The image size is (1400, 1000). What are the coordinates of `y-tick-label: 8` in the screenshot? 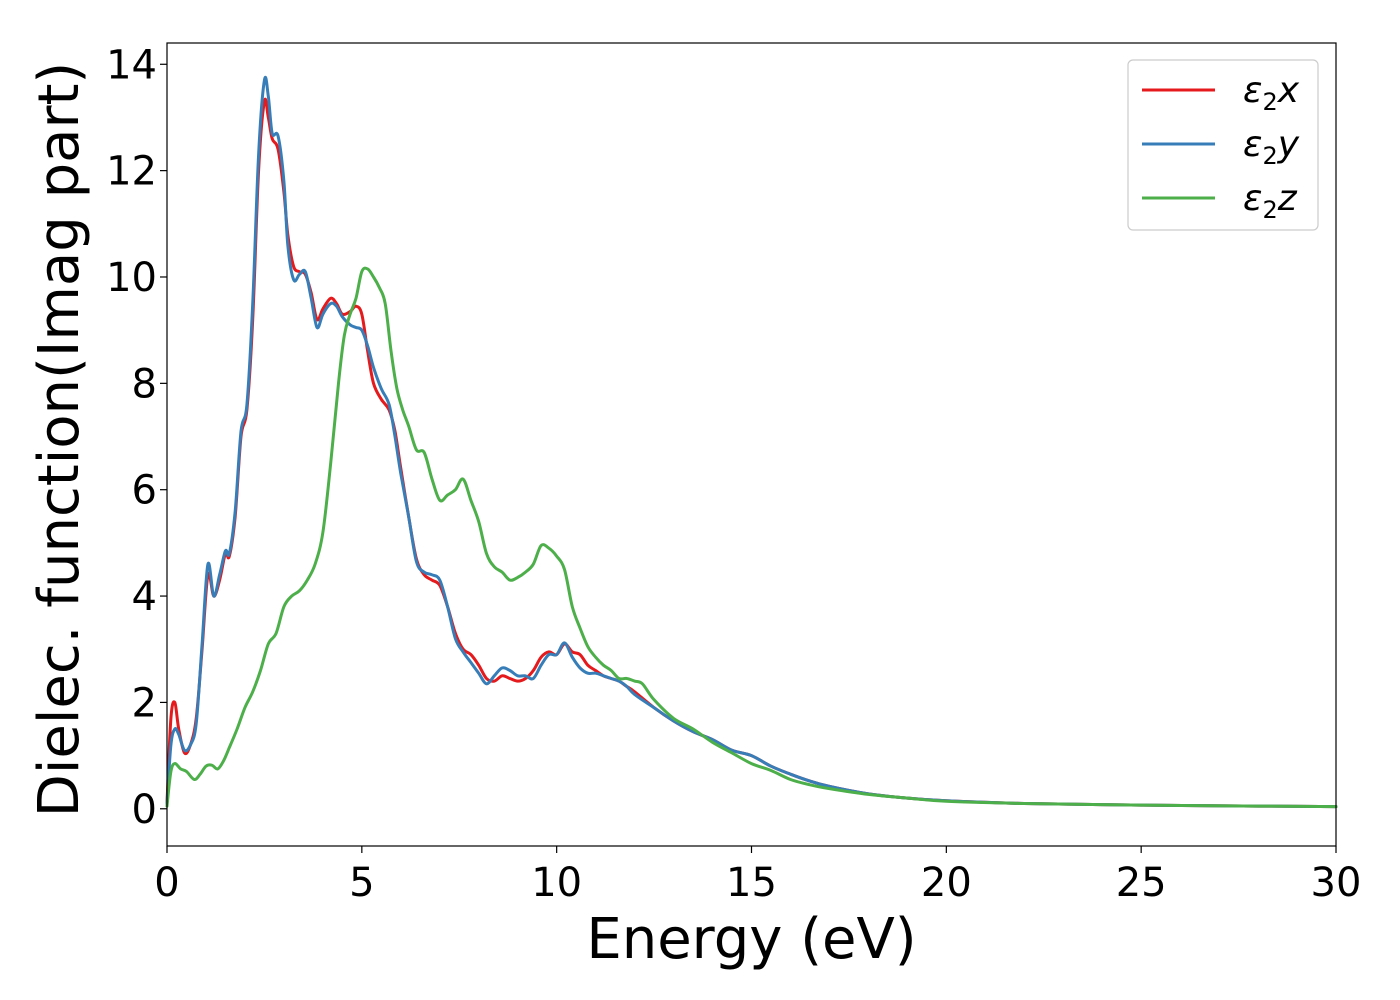 It's located at (144, 384).